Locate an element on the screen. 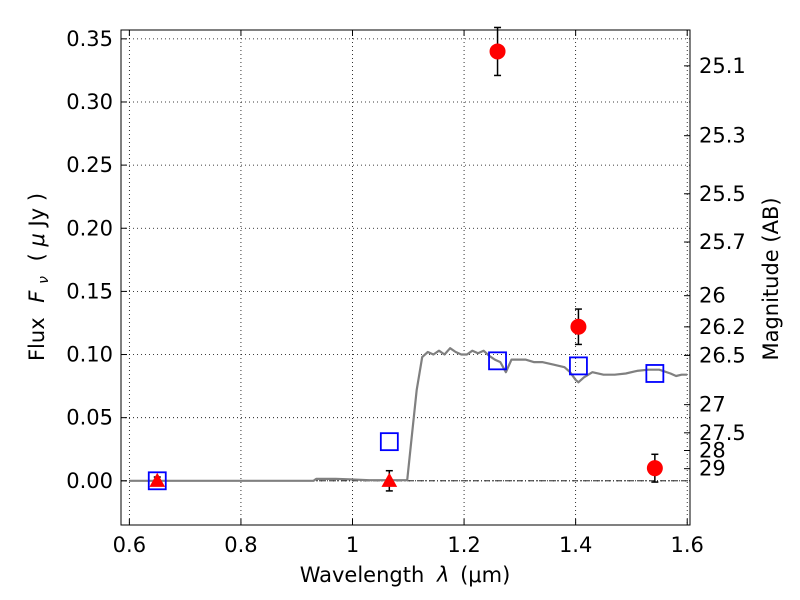  y2-tick-label: 29 is located at coordinates (712, 469).